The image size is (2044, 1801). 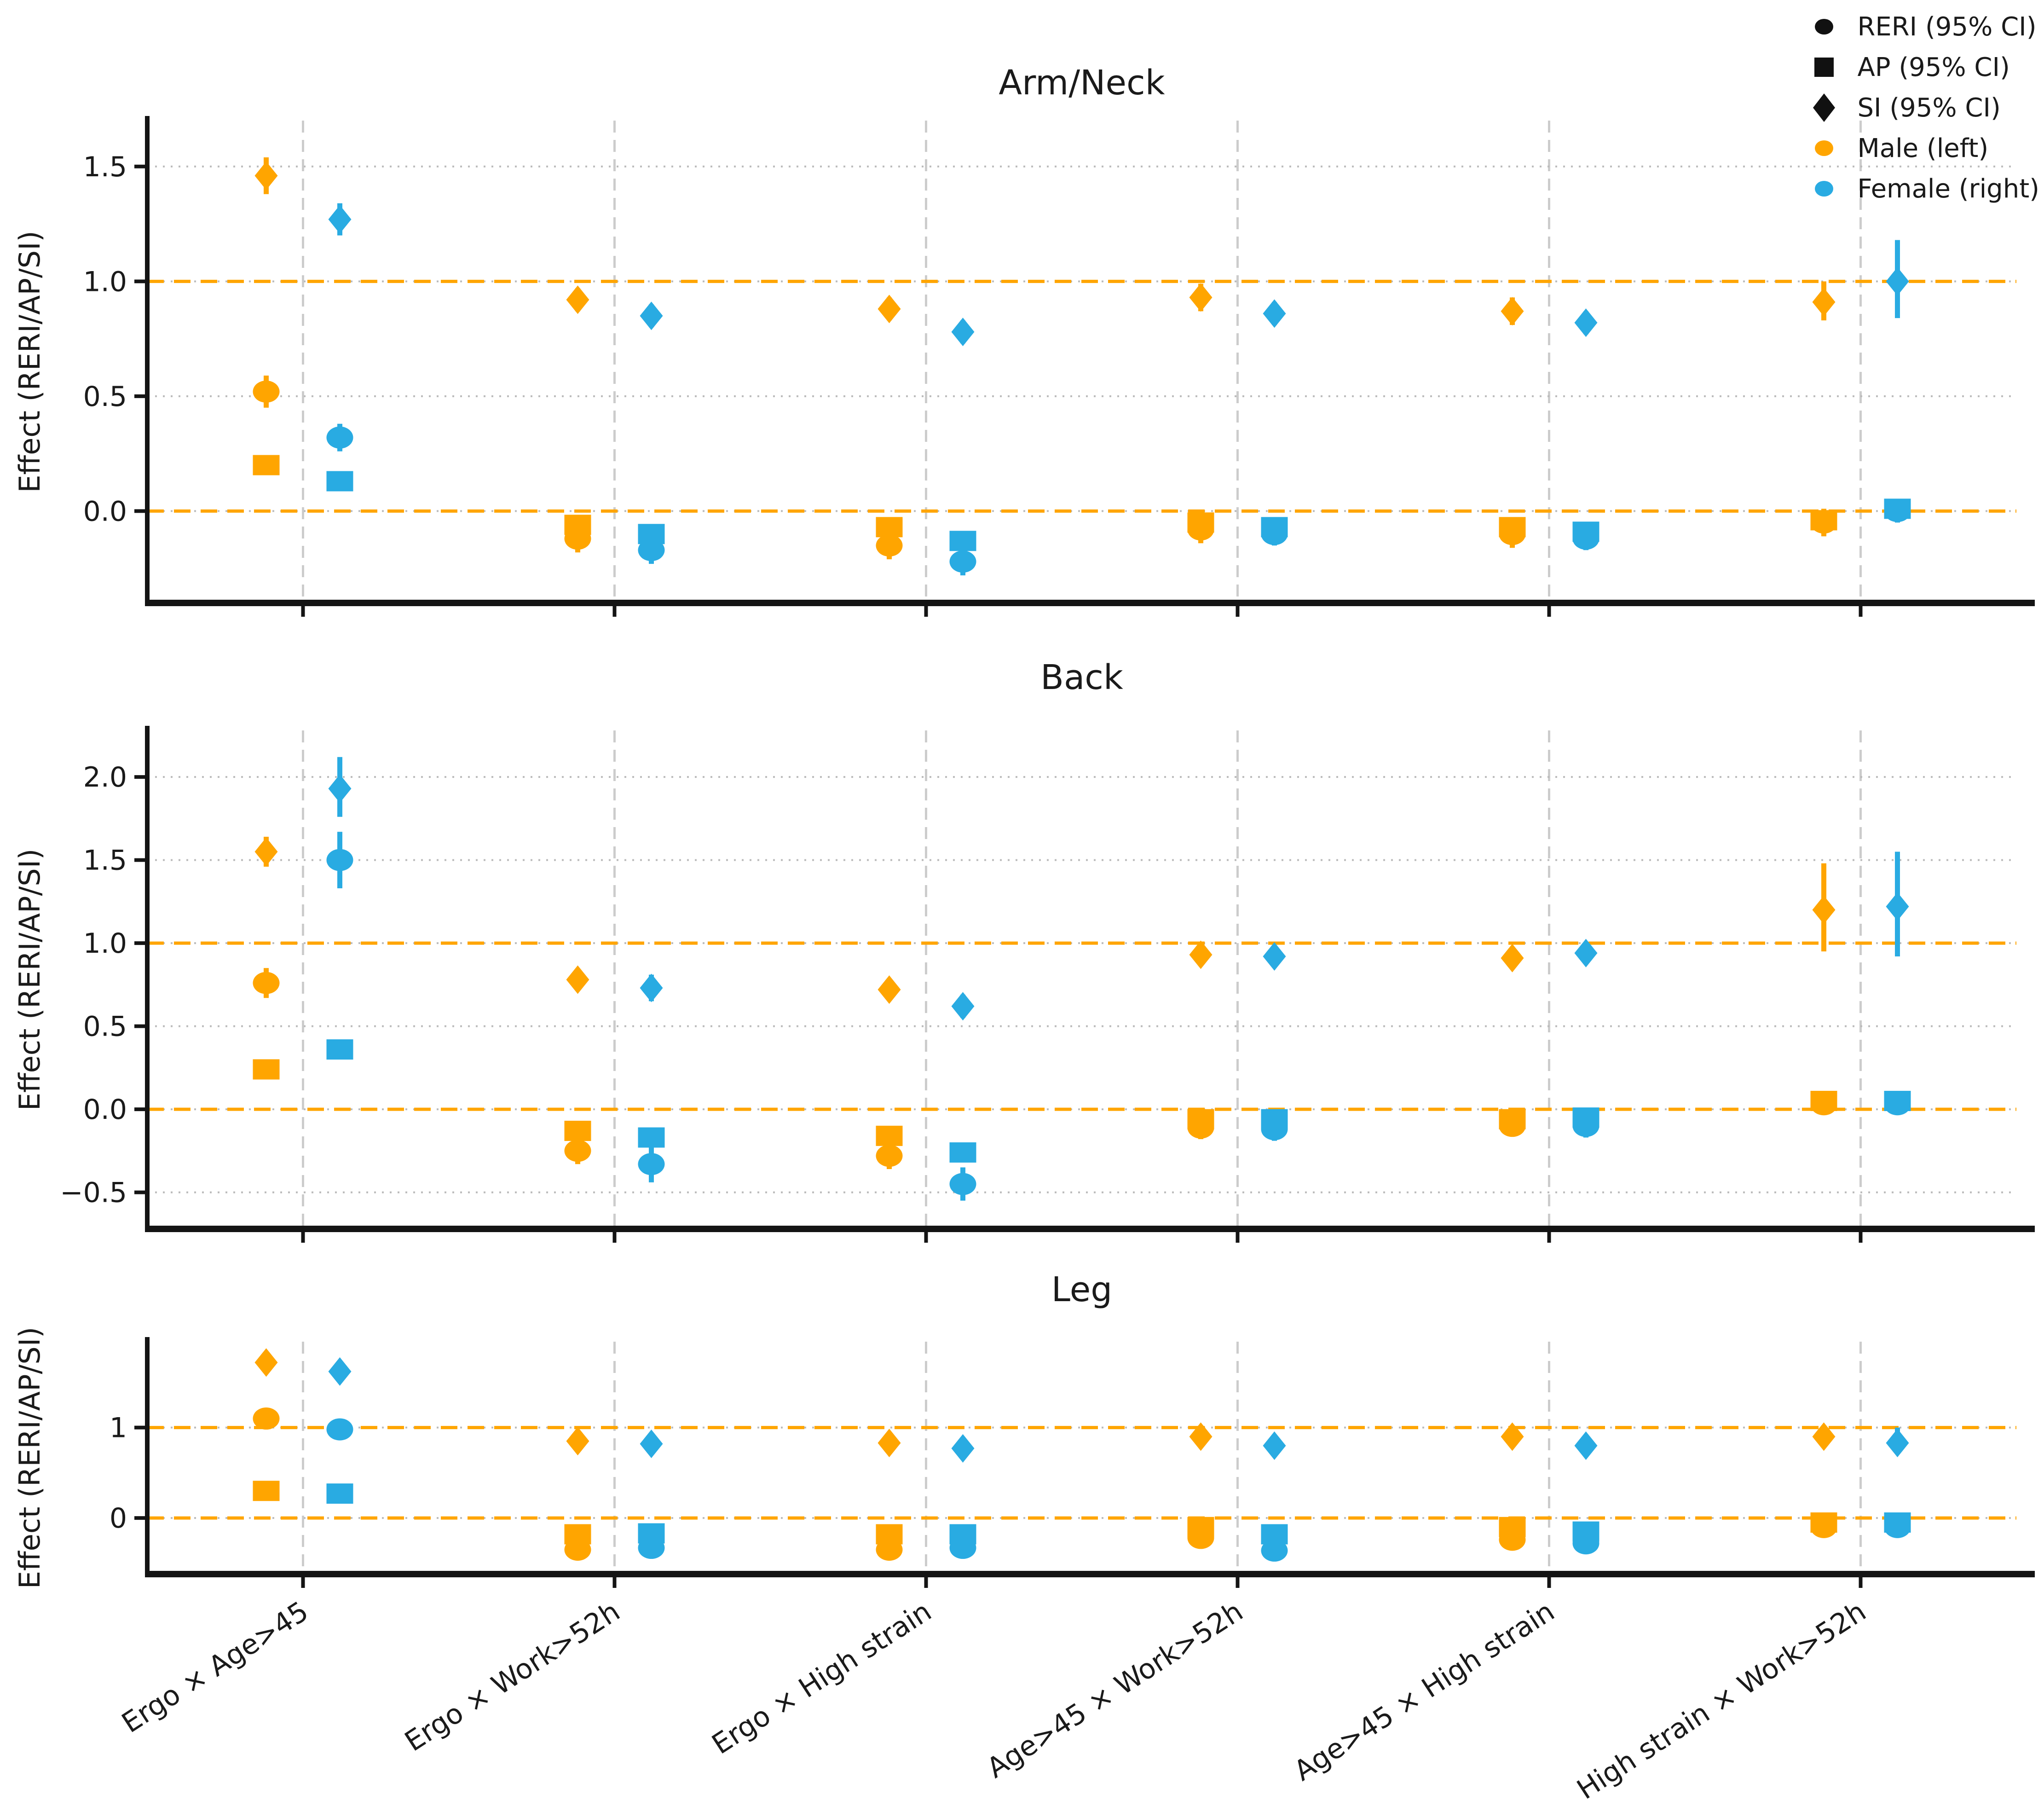 What do you see at coordinates (1933, 67) in the screenshot?
I see `legend-label: AP (95% CI)` at bounding box center [1933, 67].